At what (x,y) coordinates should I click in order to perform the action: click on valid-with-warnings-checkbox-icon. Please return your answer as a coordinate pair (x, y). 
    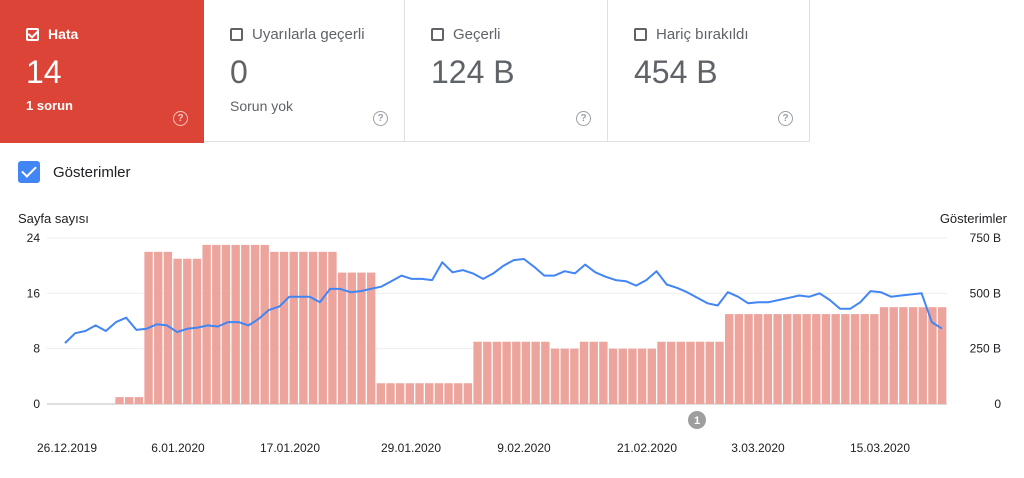
    Looking at the image, I should click on (236, 34).